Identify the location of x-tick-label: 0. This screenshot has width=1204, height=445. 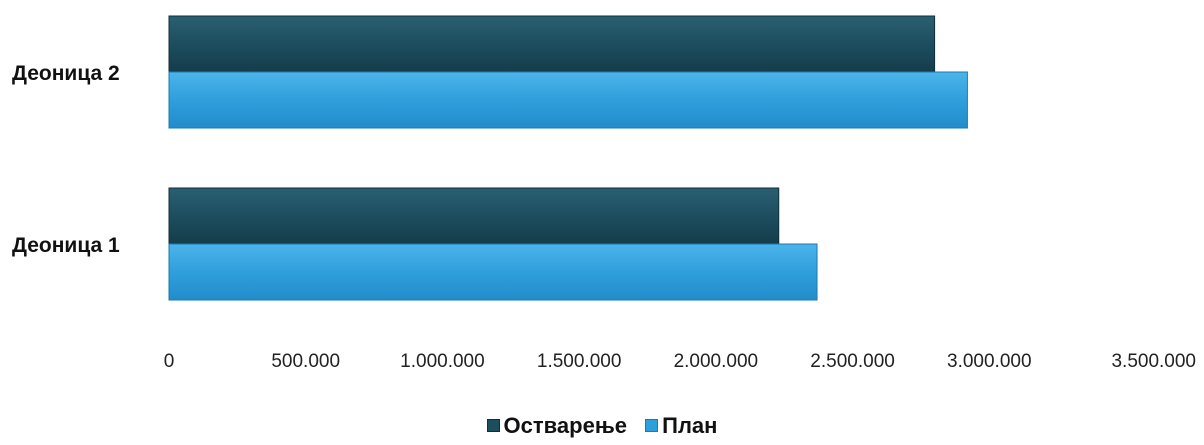
(169, 361).